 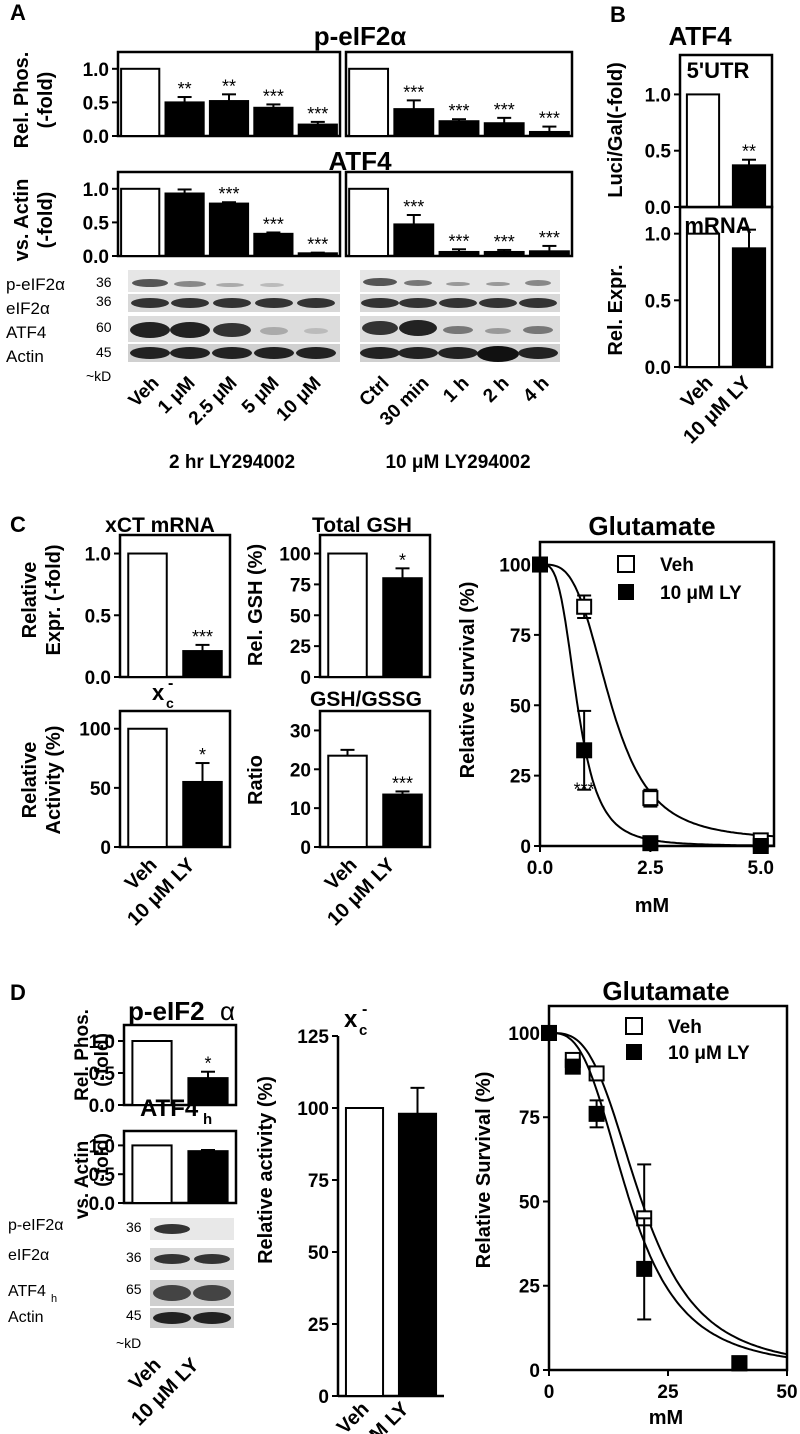 I want to click on a-peif-title: p-eIF2α, so click(x=360, y=36).